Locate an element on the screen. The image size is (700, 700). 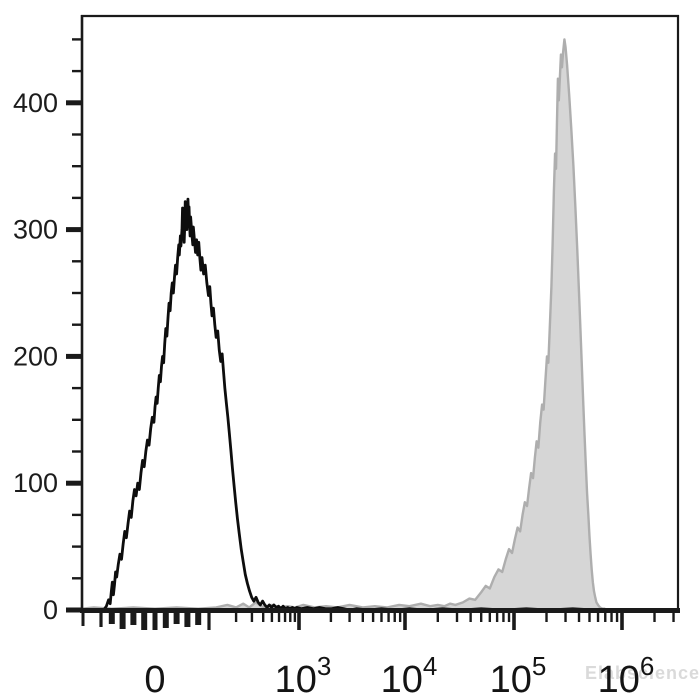
watermark: Elabscience® is located at coordinates (642, 673).